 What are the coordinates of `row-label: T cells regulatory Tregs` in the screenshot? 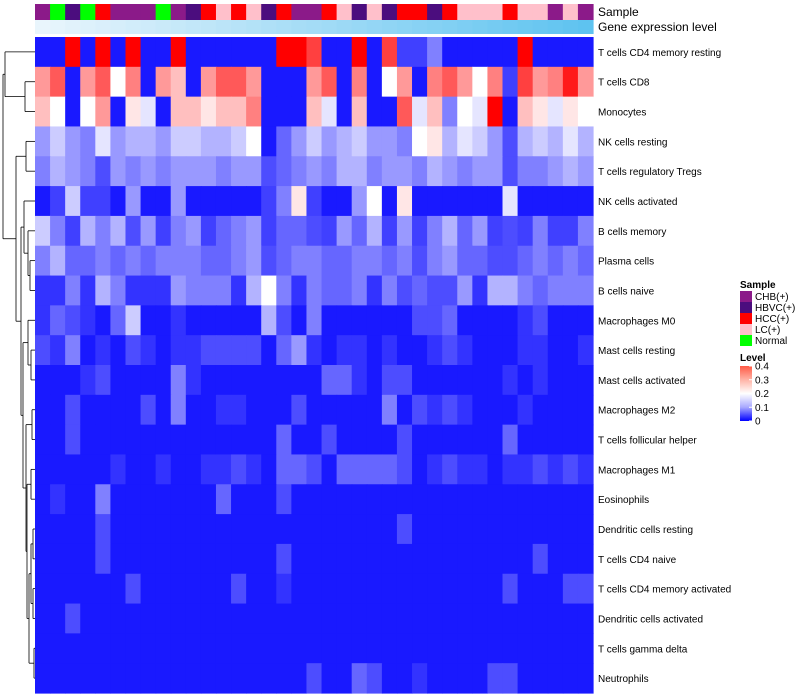 It's located at (650, 172).